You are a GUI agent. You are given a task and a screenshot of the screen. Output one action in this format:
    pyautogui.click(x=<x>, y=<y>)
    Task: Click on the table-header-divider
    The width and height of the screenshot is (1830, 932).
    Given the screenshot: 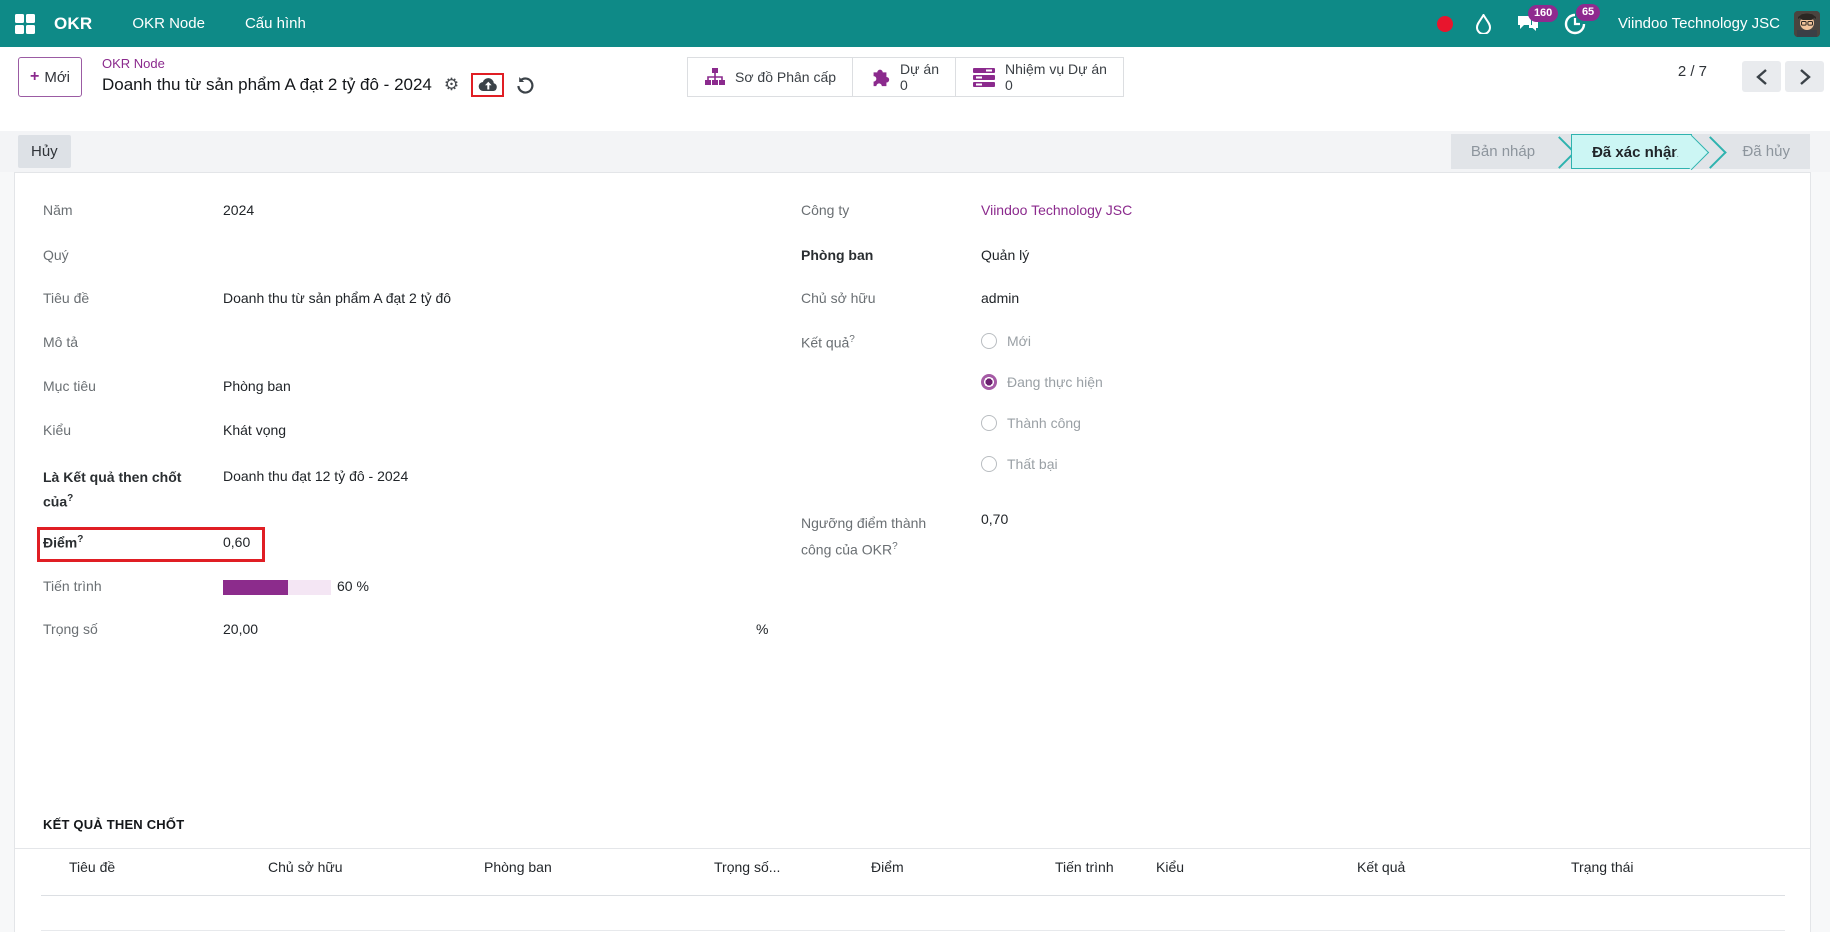 What is the action you would take?
    pyautogui.click(x=913, y=895)
    